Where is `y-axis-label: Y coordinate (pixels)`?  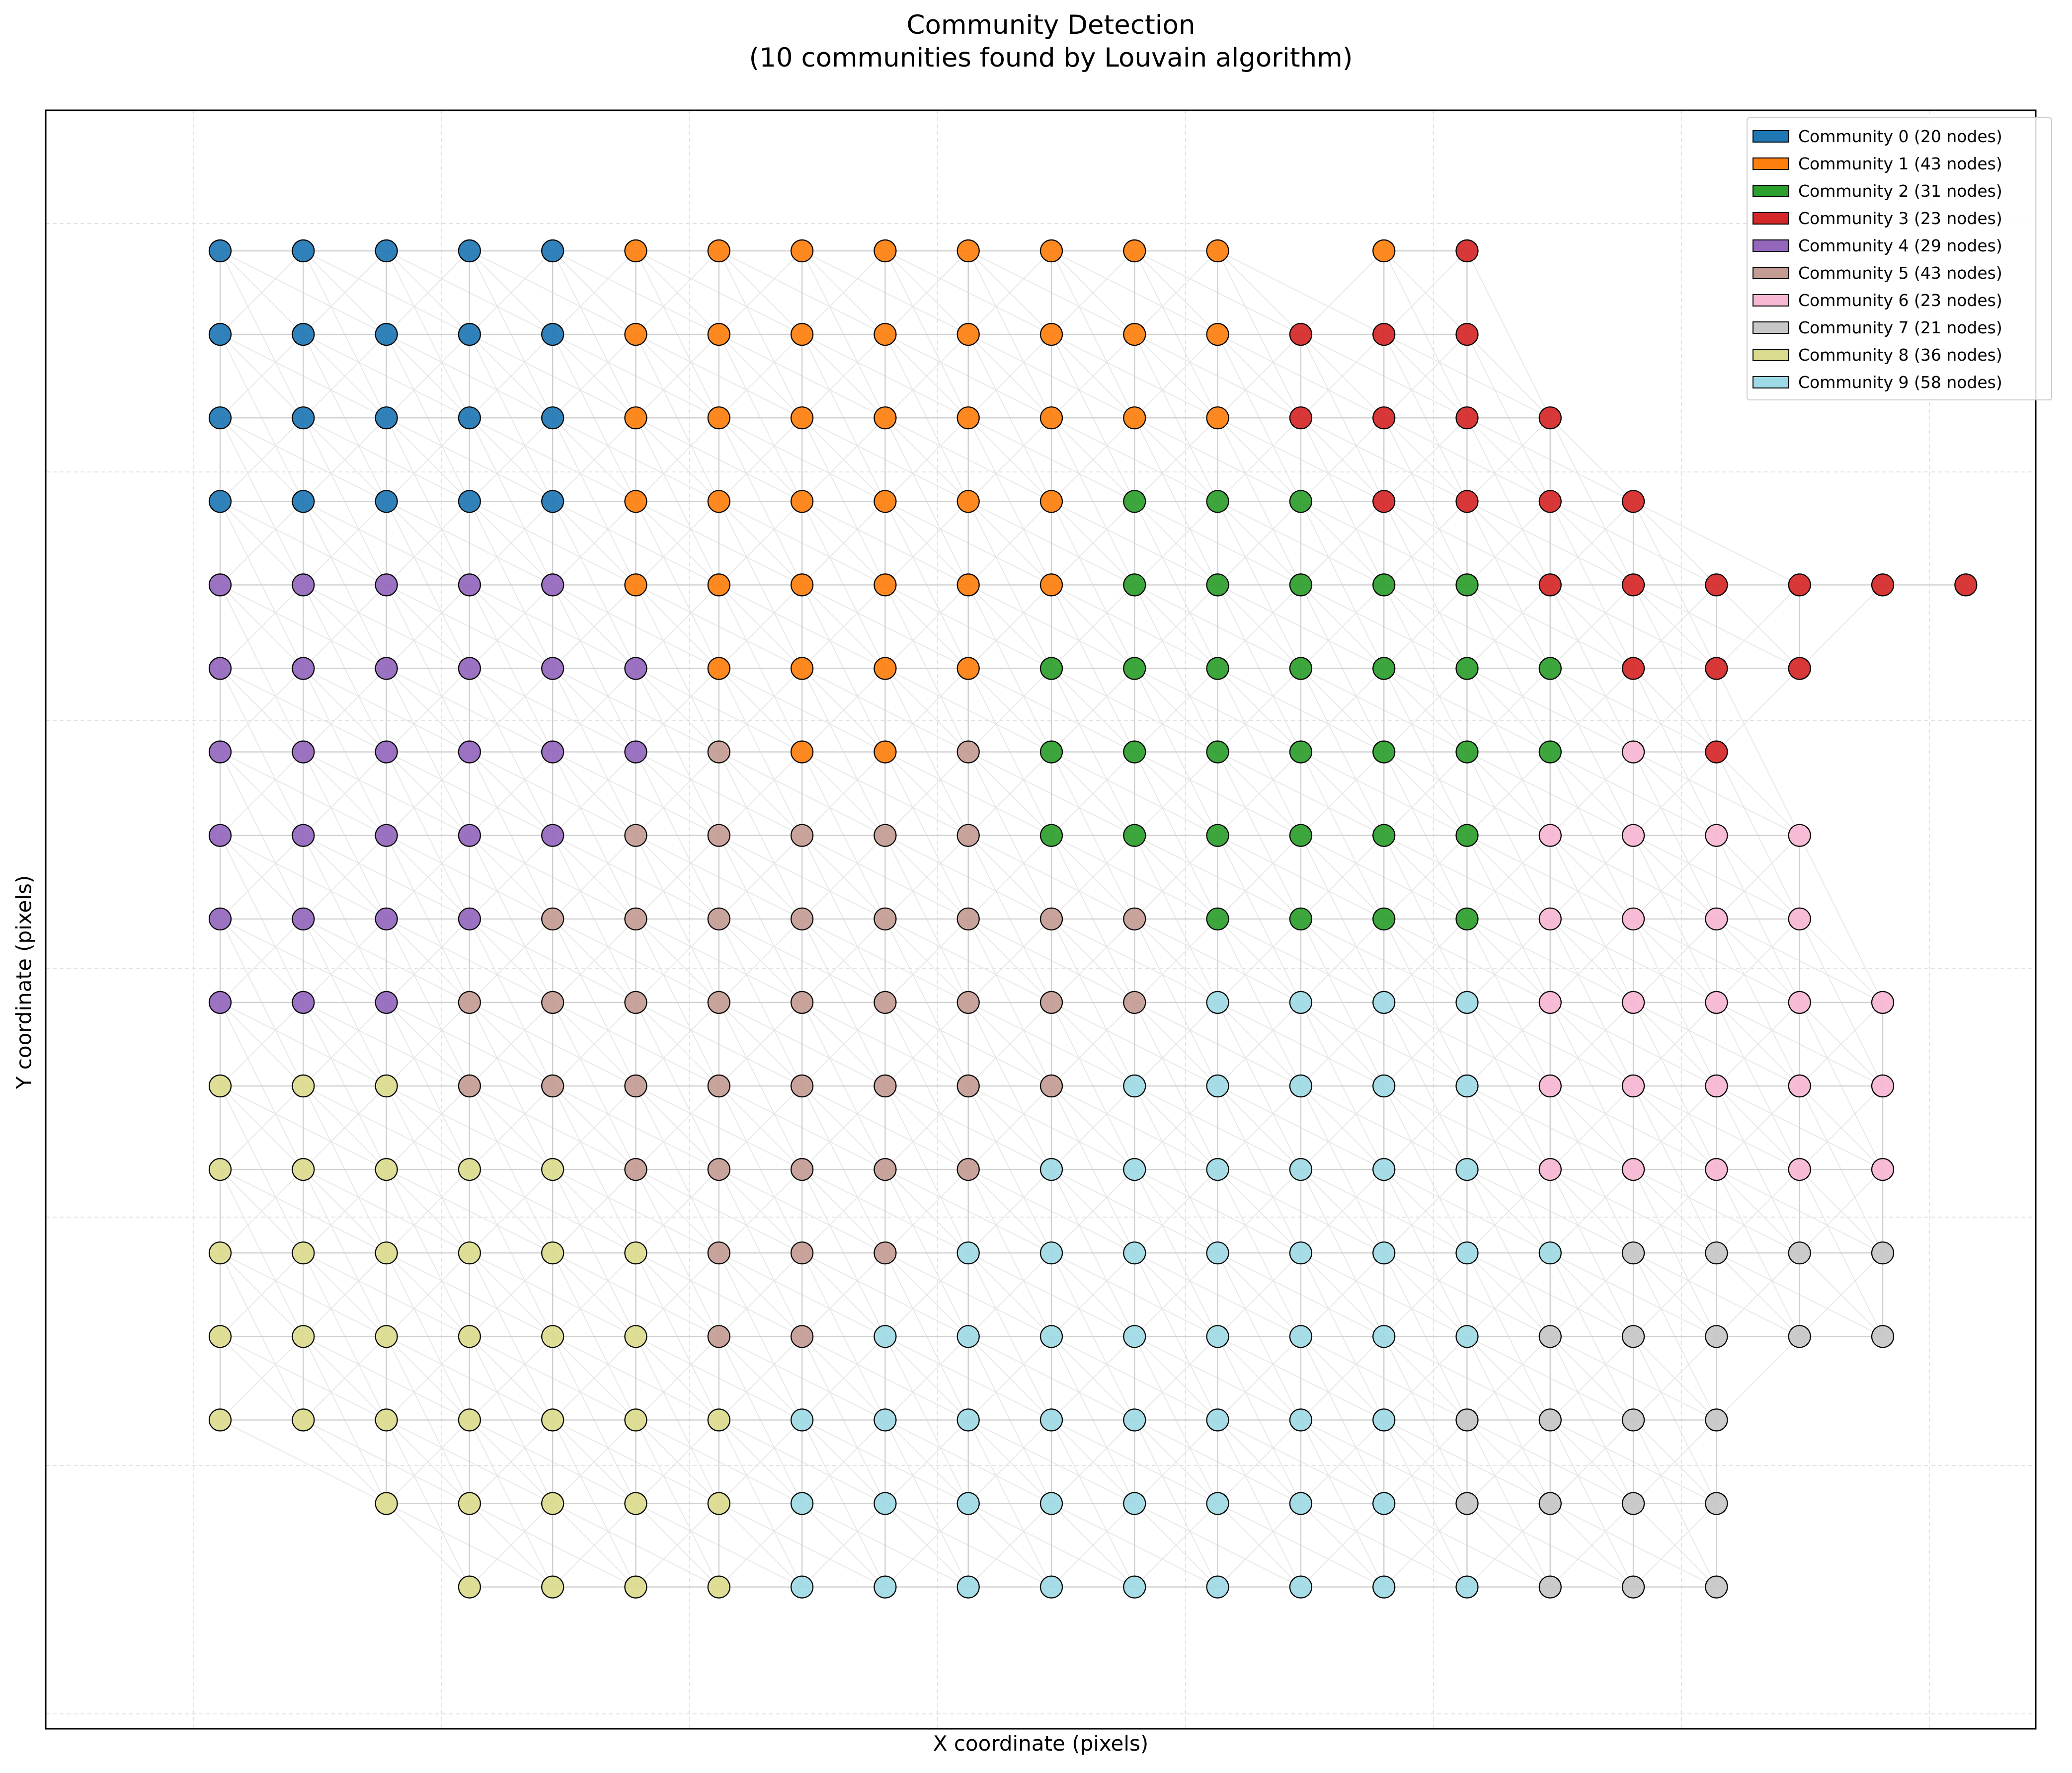 y-axis-label: Y coordinate (pixels) is located at coordinates (23, 982).